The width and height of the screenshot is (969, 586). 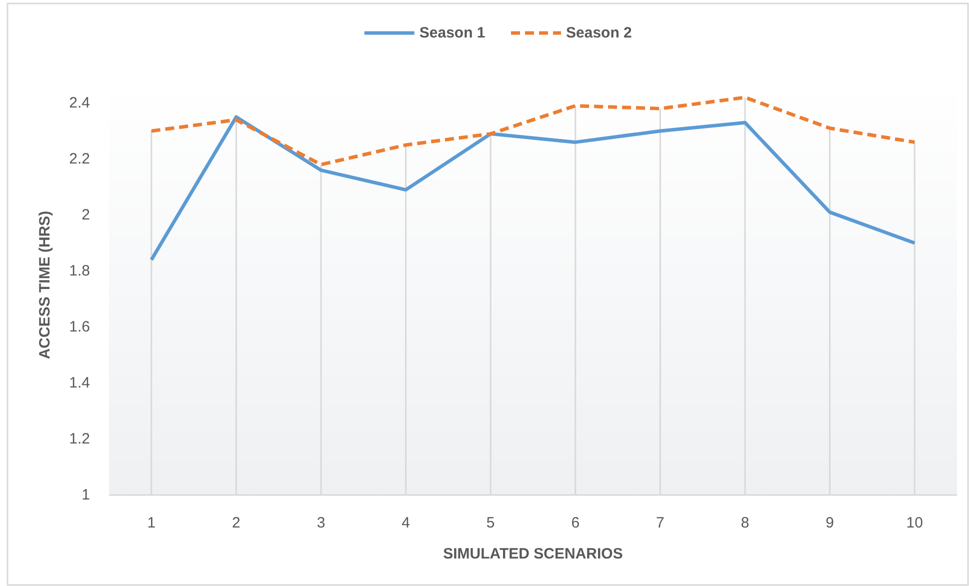 I want to click on y-tick-label: 1, so click(x=86, y=495).